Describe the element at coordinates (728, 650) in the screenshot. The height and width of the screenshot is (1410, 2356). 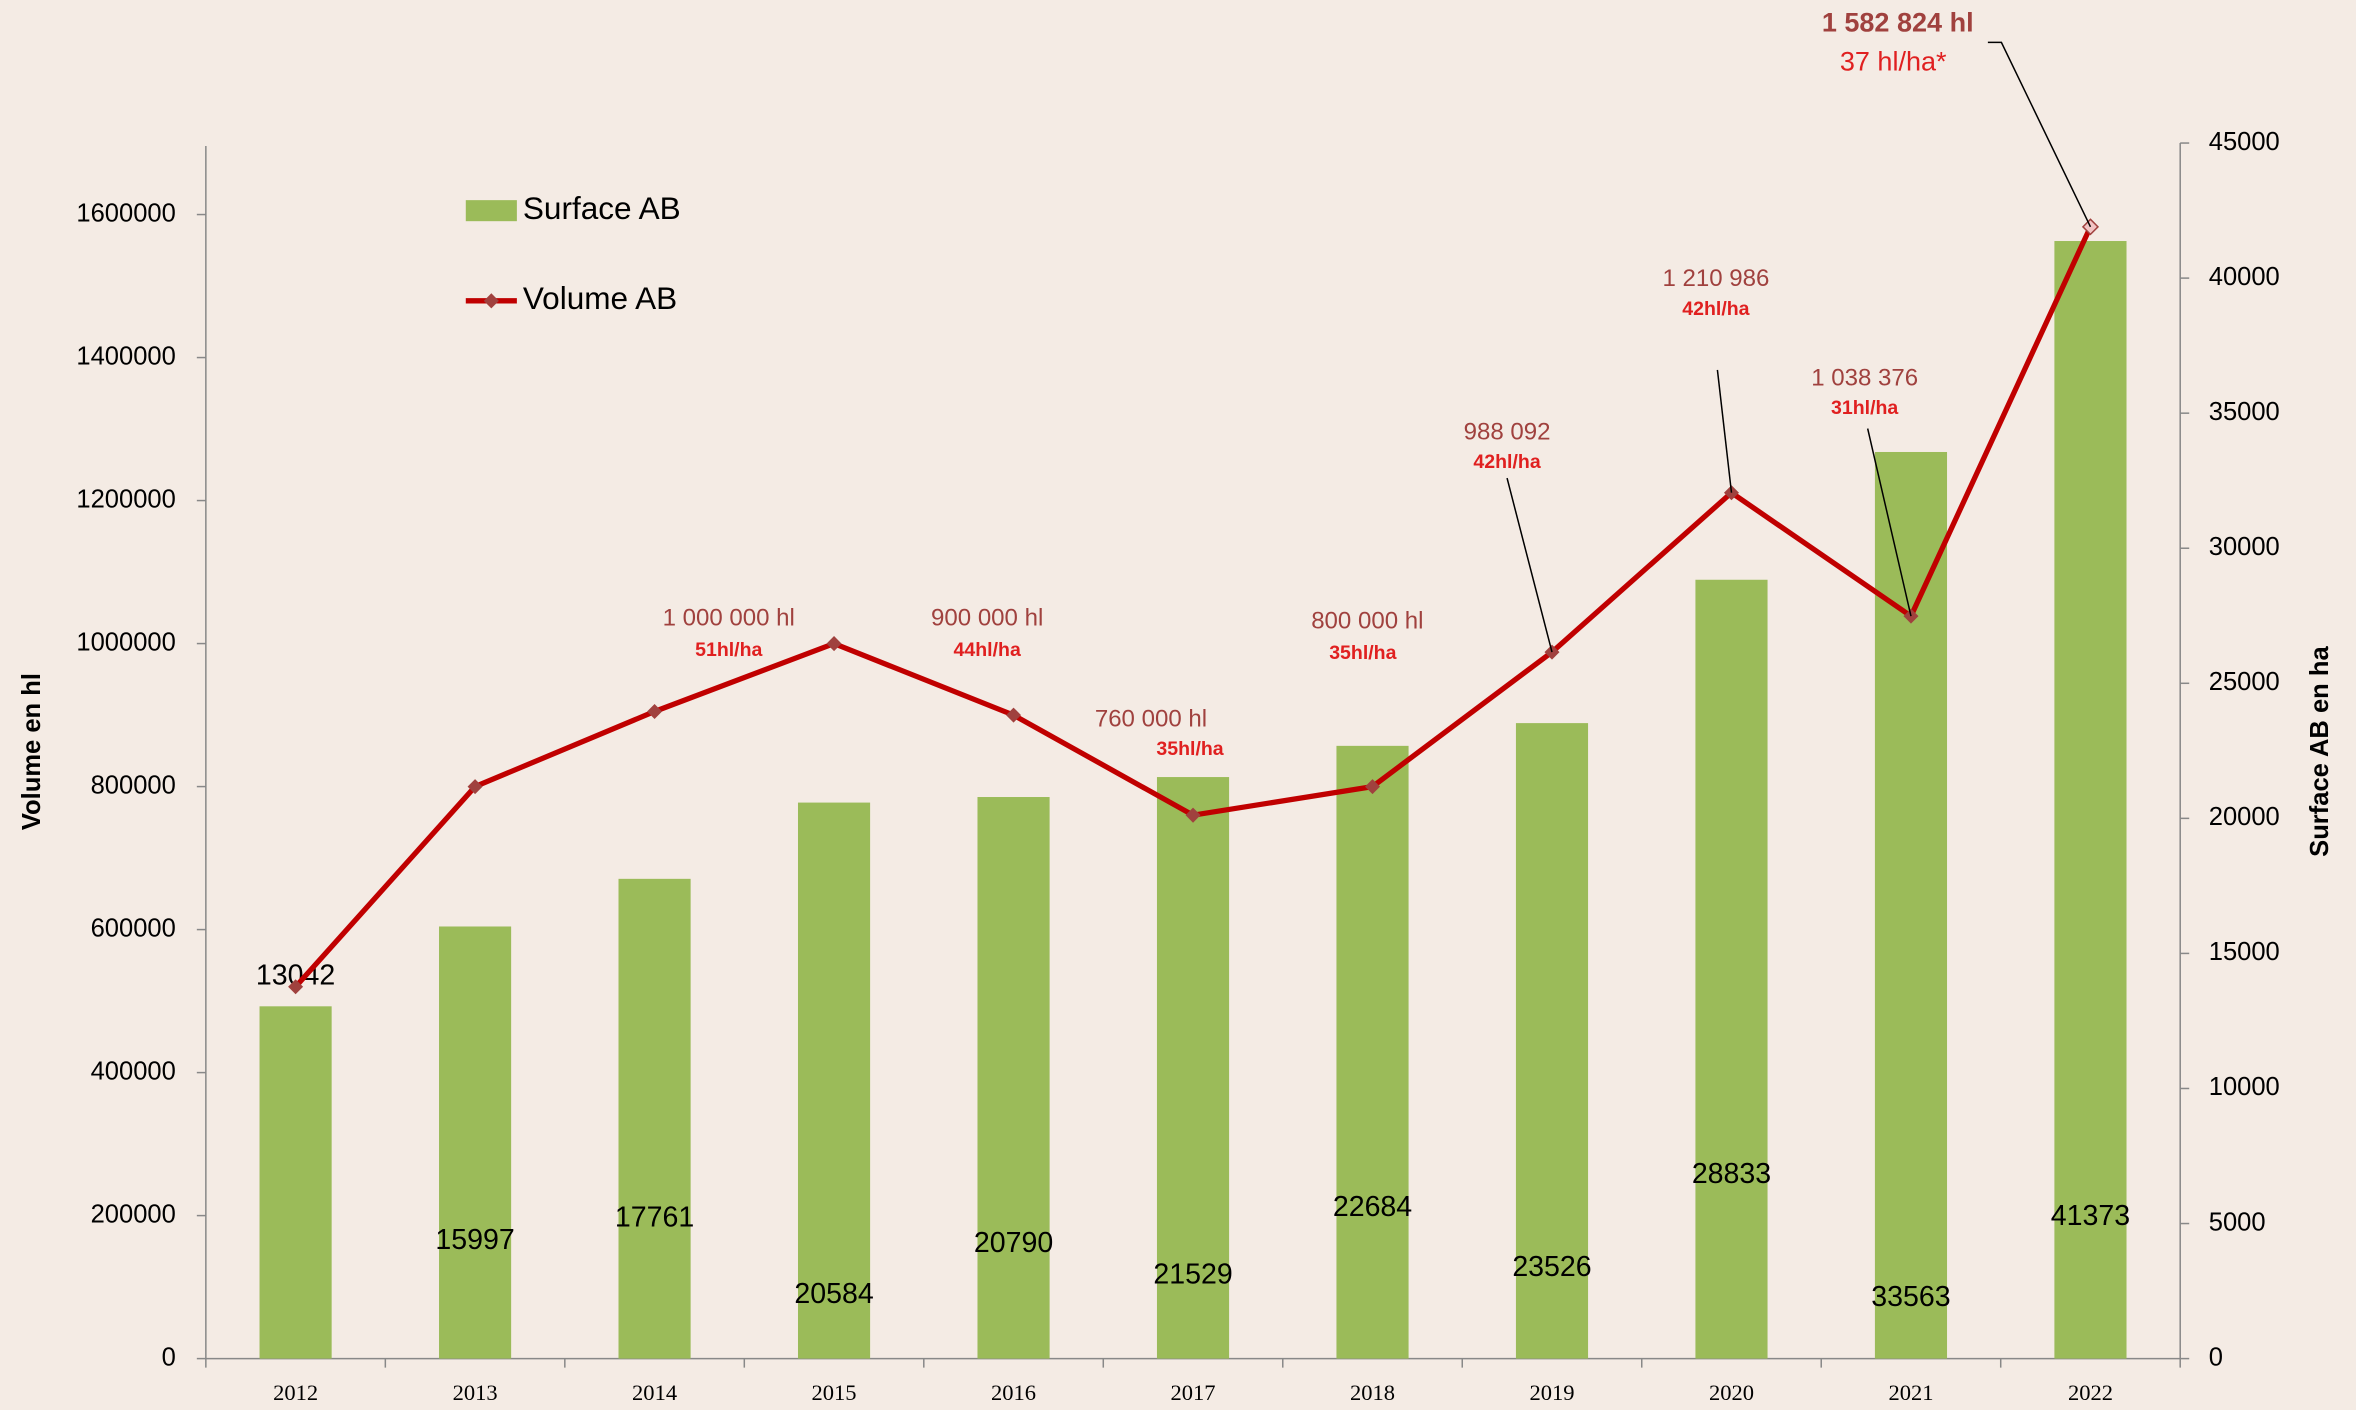
I see `annotation-sub: 51hl/ha` at that location.